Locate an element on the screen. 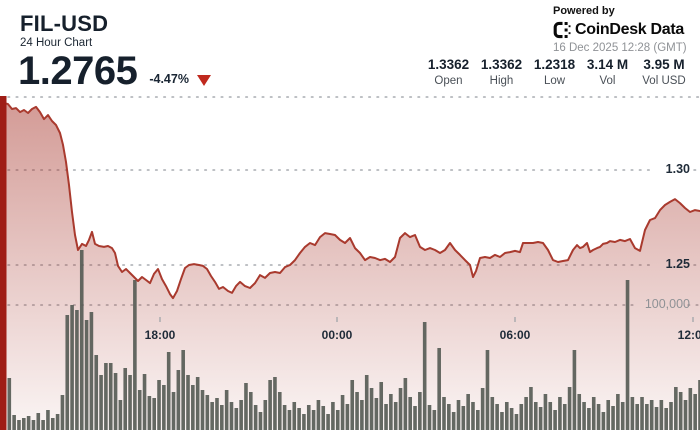 The height and width of the screenshot is (430, 700). time-axis-label: 06:00 is located at coordinates (515, 335).